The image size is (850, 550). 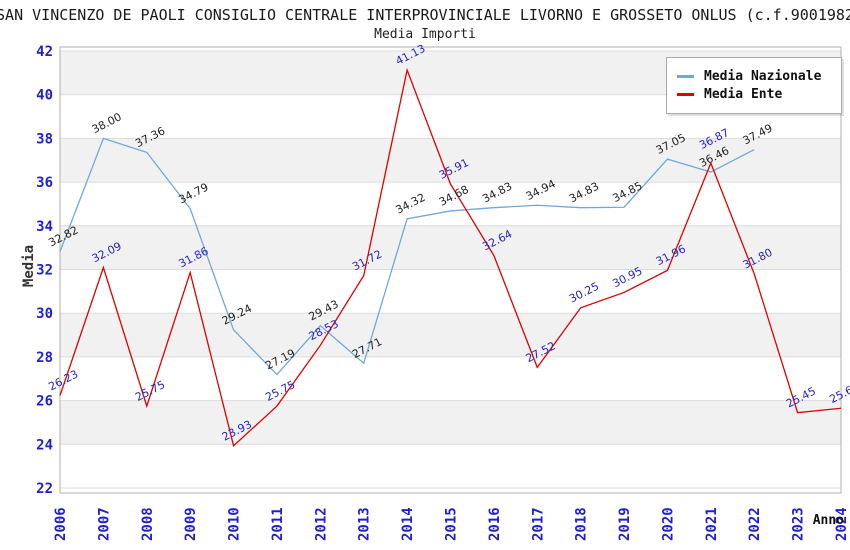 I want to click on x-tick-label: 2012, so click(x=321, y=524).